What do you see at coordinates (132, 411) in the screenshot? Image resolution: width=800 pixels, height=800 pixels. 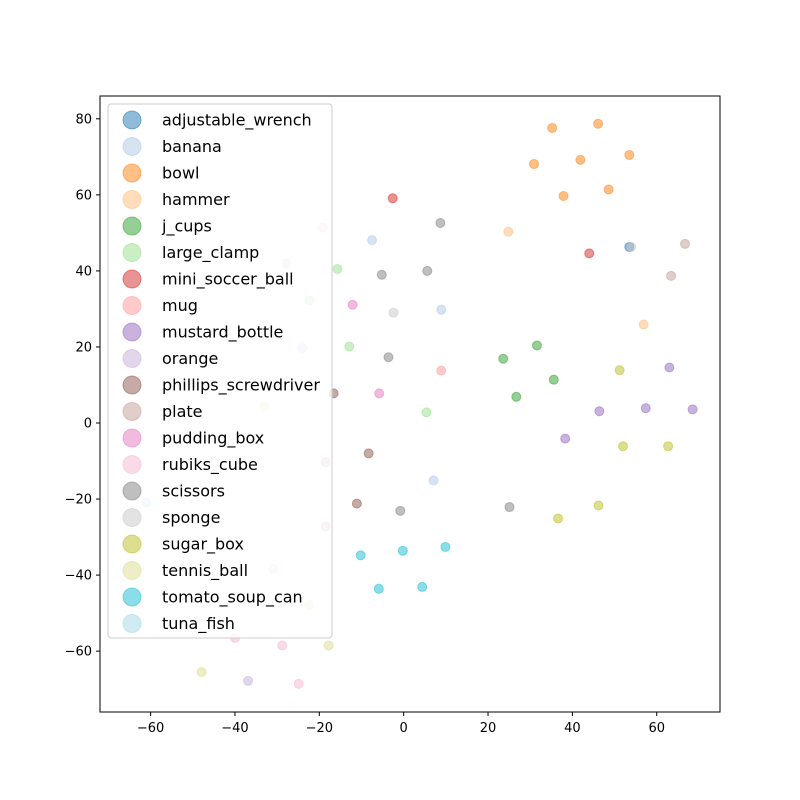 I see `legend-marker-plate` at bounding box center [132, 411].